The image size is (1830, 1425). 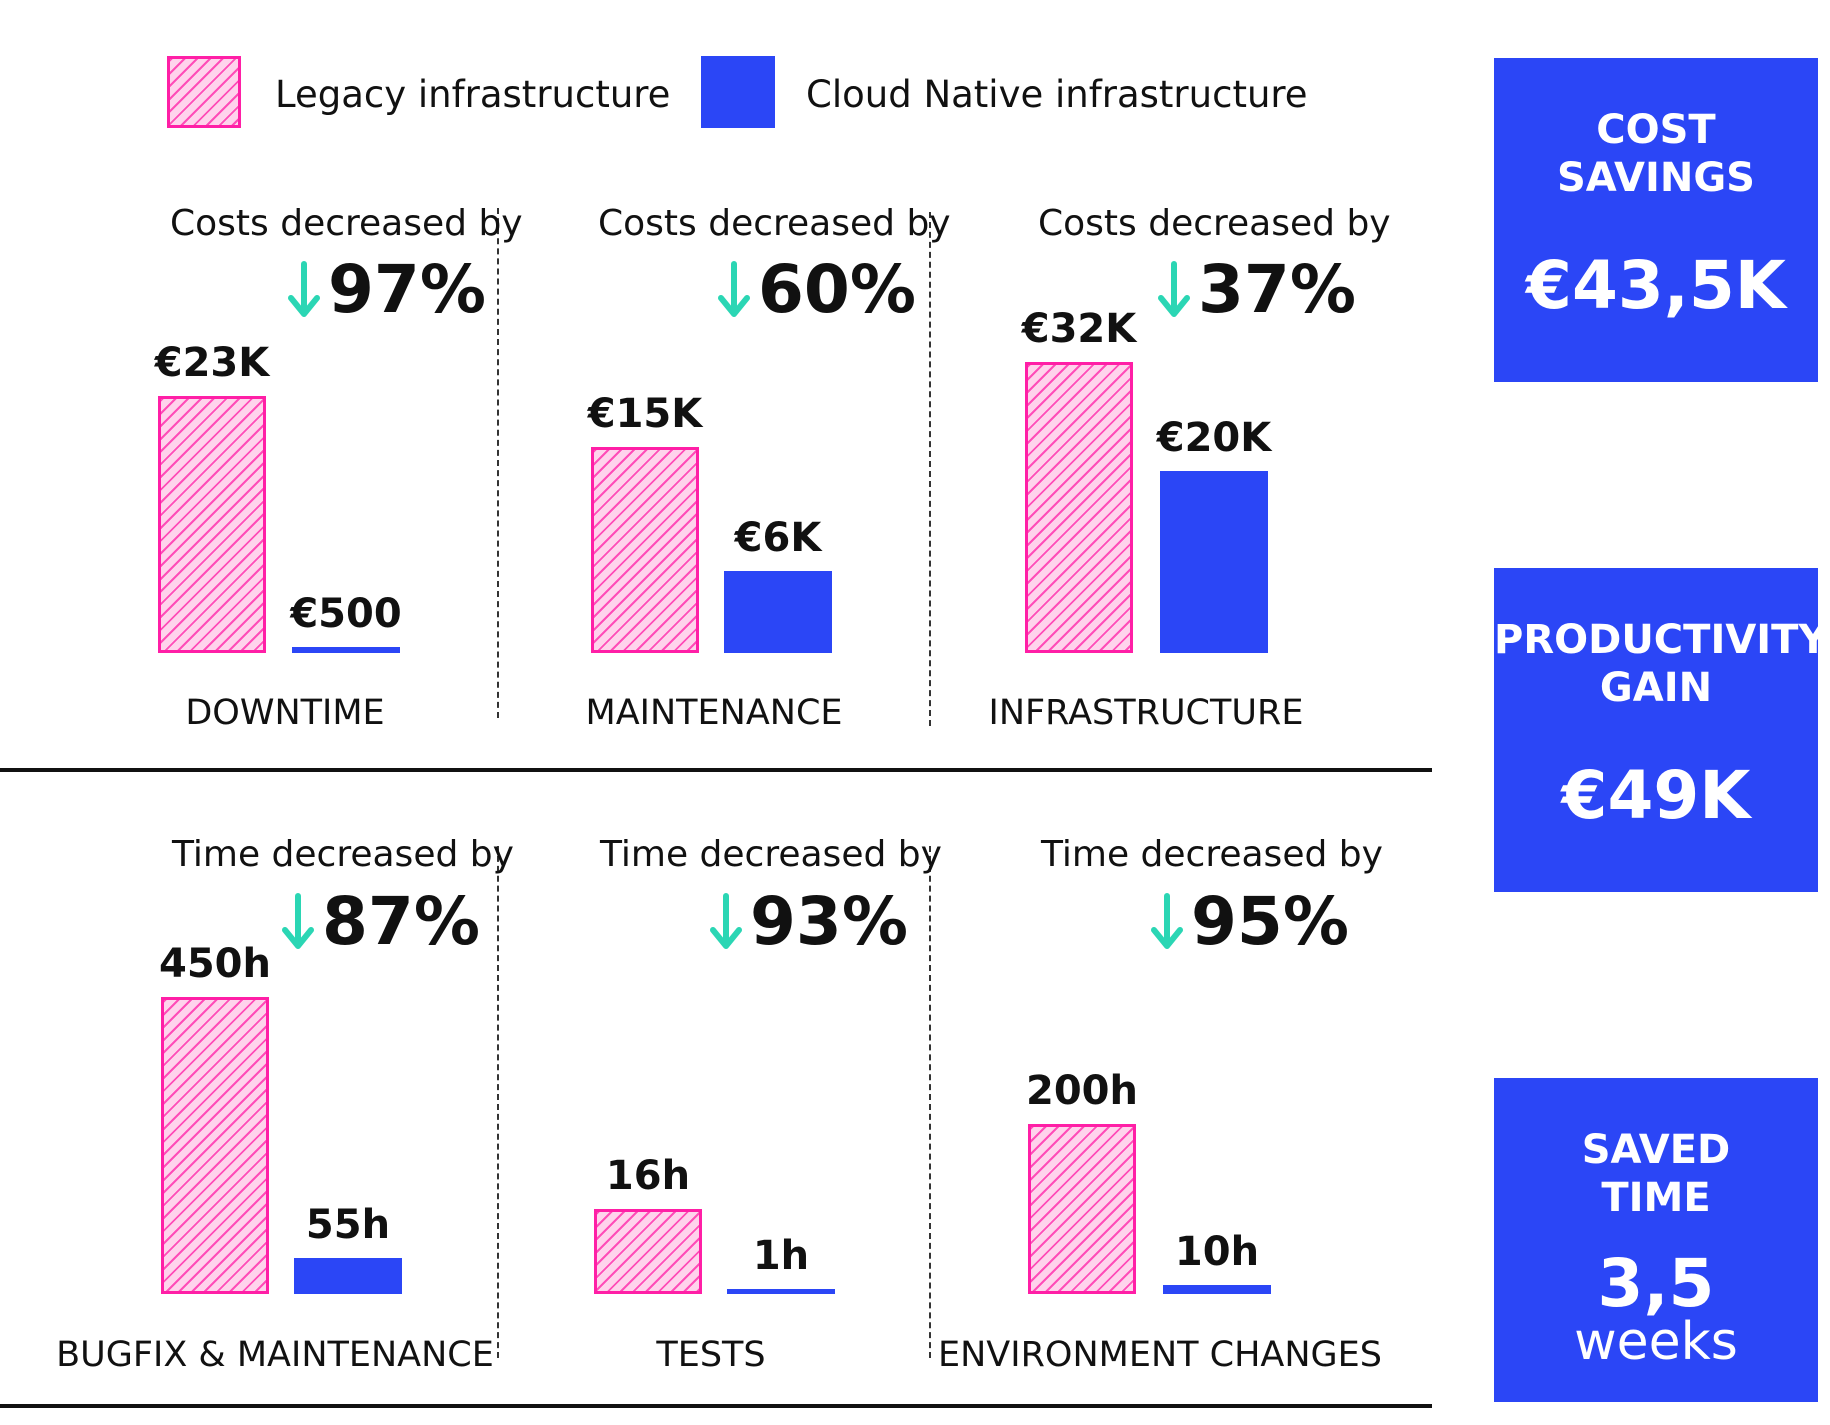 What do you see at coordinates (215, 964) in the screenshot?
I see `bugfix-maintenance-value-label-legacy: 450h` at bounding box center [215, 964].